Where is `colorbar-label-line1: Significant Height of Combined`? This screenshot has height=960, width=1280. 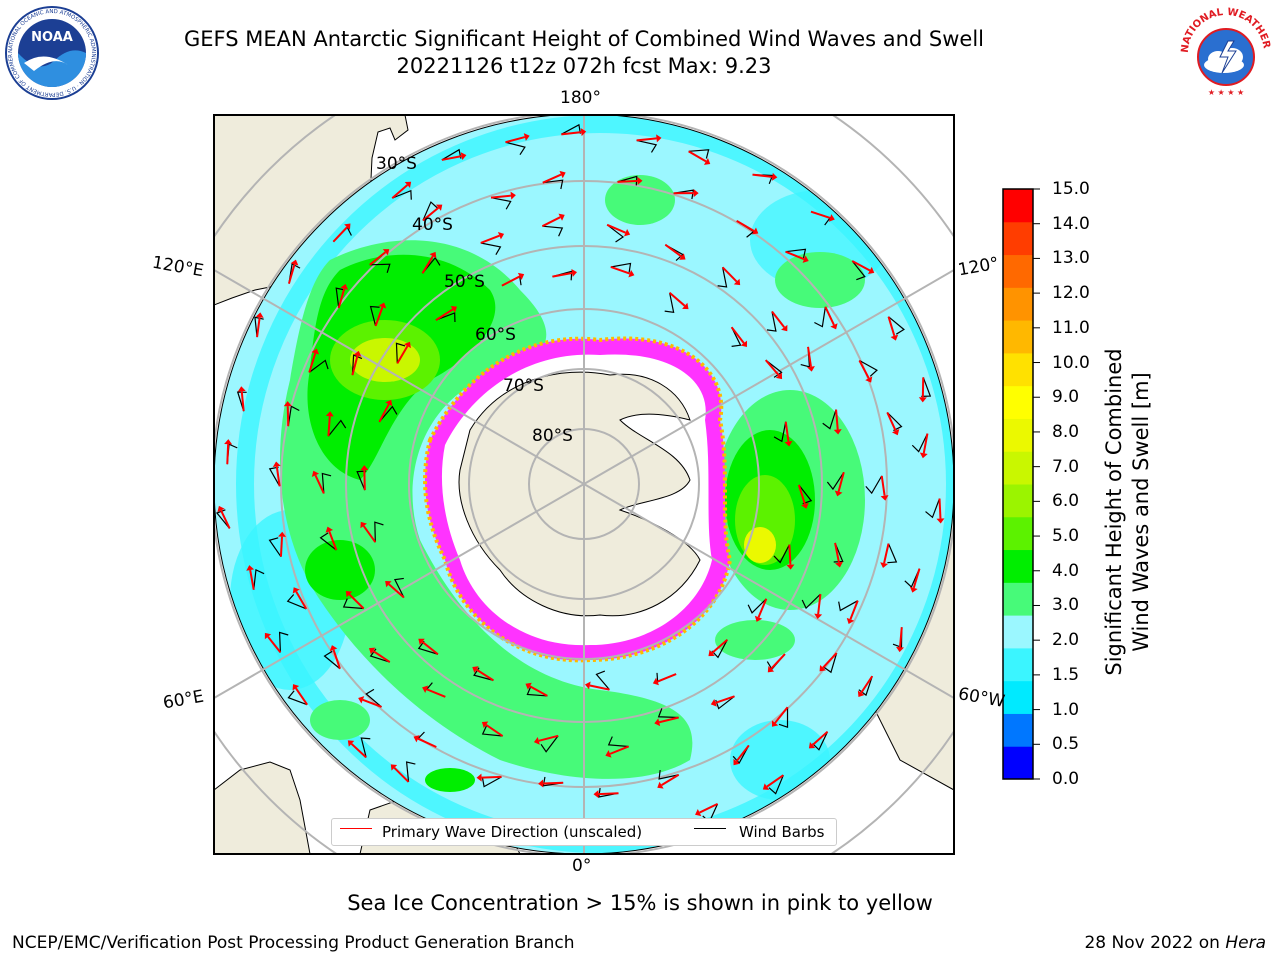
colorbar-label-line1: Significant Height of Combined is located at coordinates (1114, 512).